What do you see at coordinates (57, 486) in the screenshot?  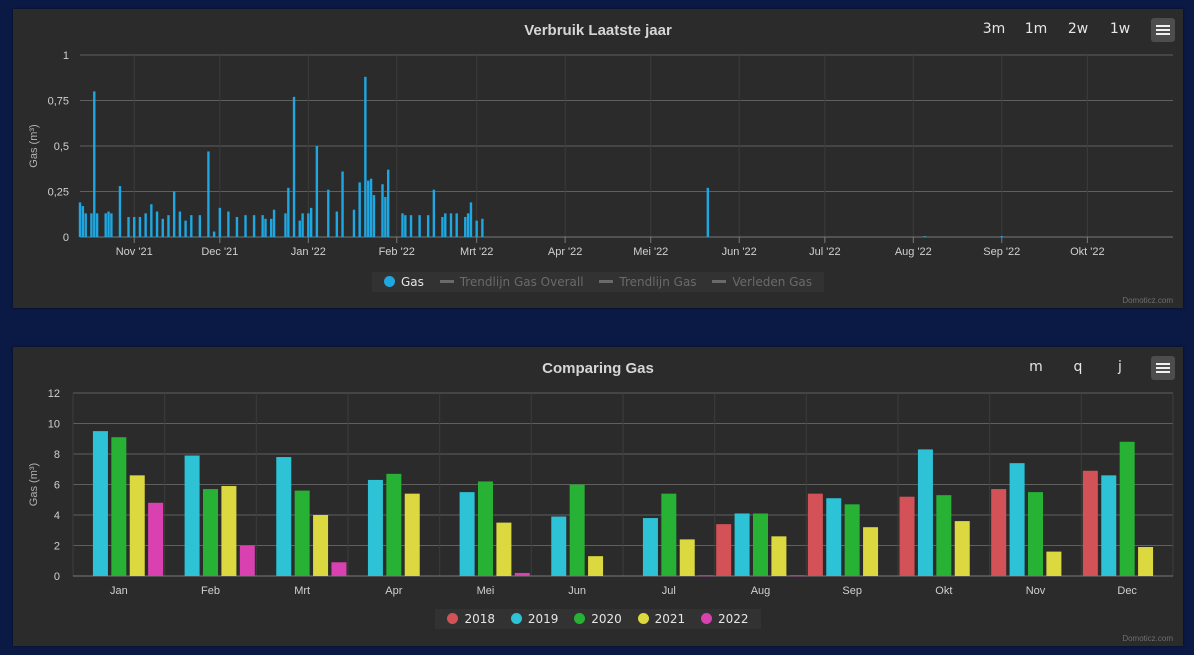 I see `y-tick-label: 6` at bounding box center [57, 486].